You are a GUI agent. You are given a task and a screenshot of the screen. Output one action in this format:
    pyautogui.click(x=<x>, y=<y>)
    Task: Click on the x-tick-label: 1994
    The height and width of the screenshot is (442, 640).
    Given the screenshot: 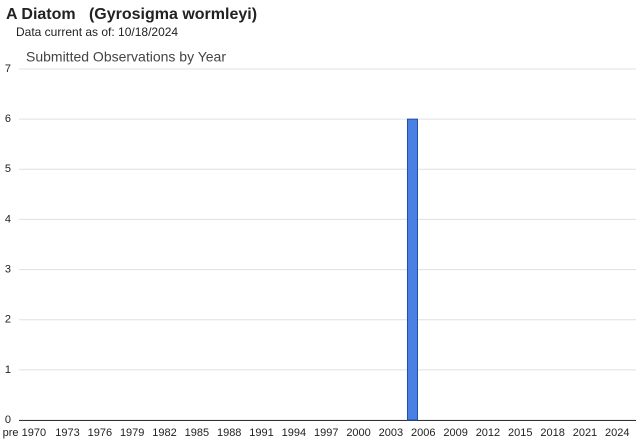 What is the action you would take?
    pyautogui.click(x=294, y=433)
    